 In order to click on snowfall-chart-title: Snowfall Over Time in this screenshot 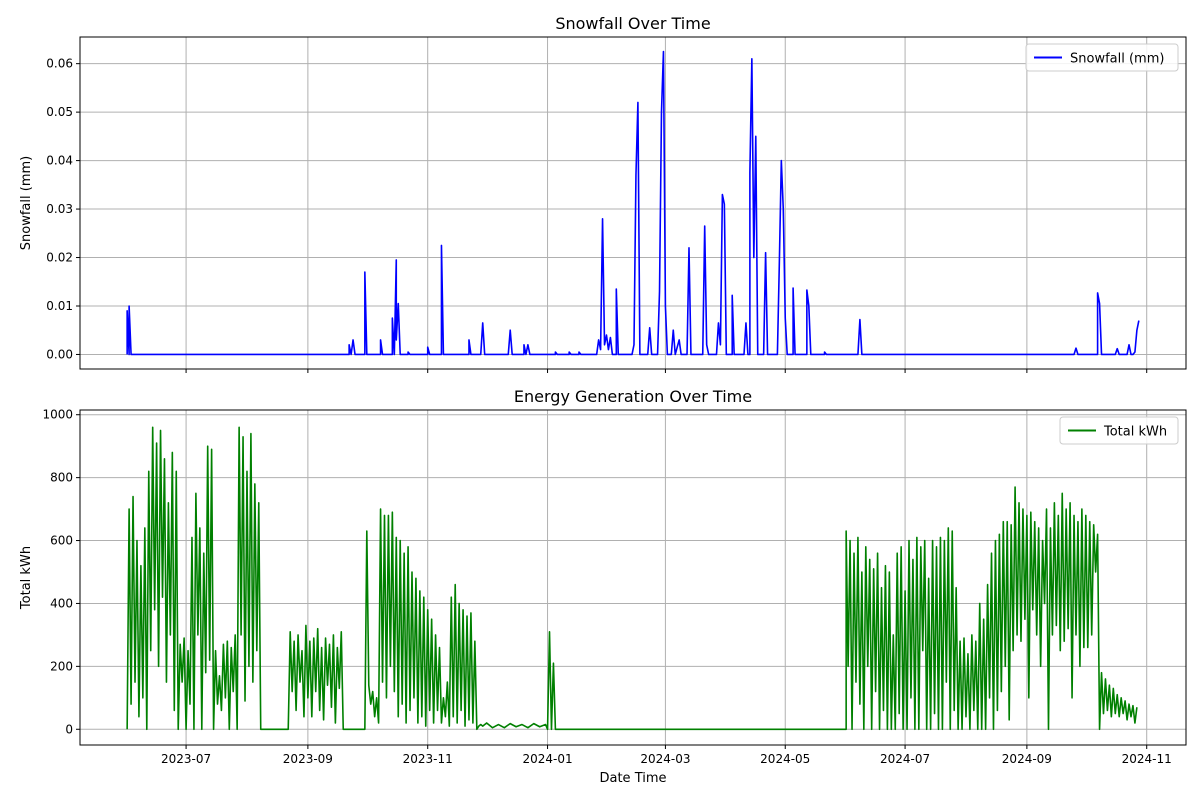, I will do `click(632, 23)`.